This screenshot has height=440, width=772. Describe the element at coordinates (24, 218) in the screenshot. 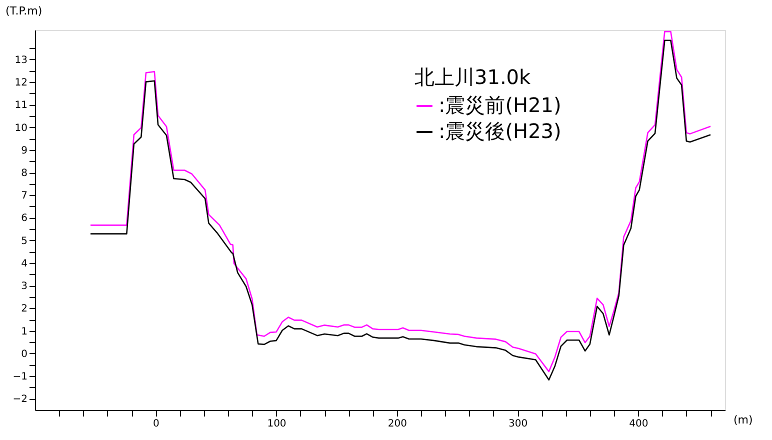

I see `y-tick-label: 6` at that location.